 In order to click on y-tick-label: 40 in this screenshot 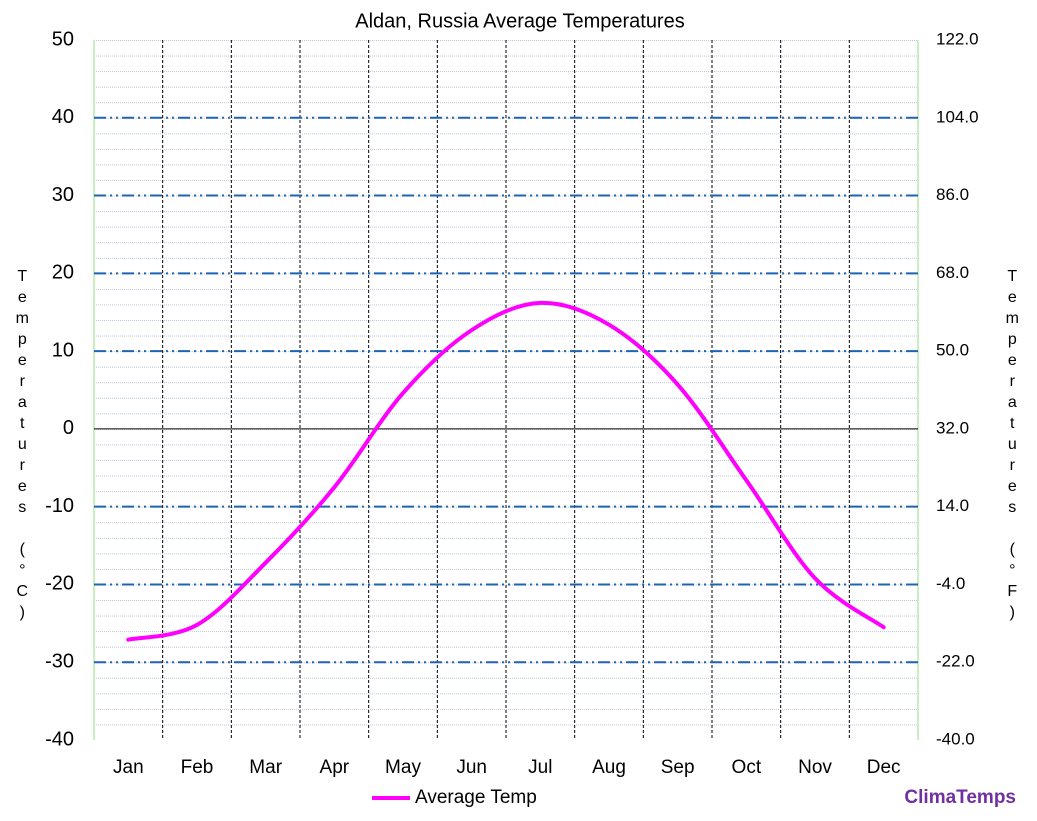, I will do `click(63, 117)`.